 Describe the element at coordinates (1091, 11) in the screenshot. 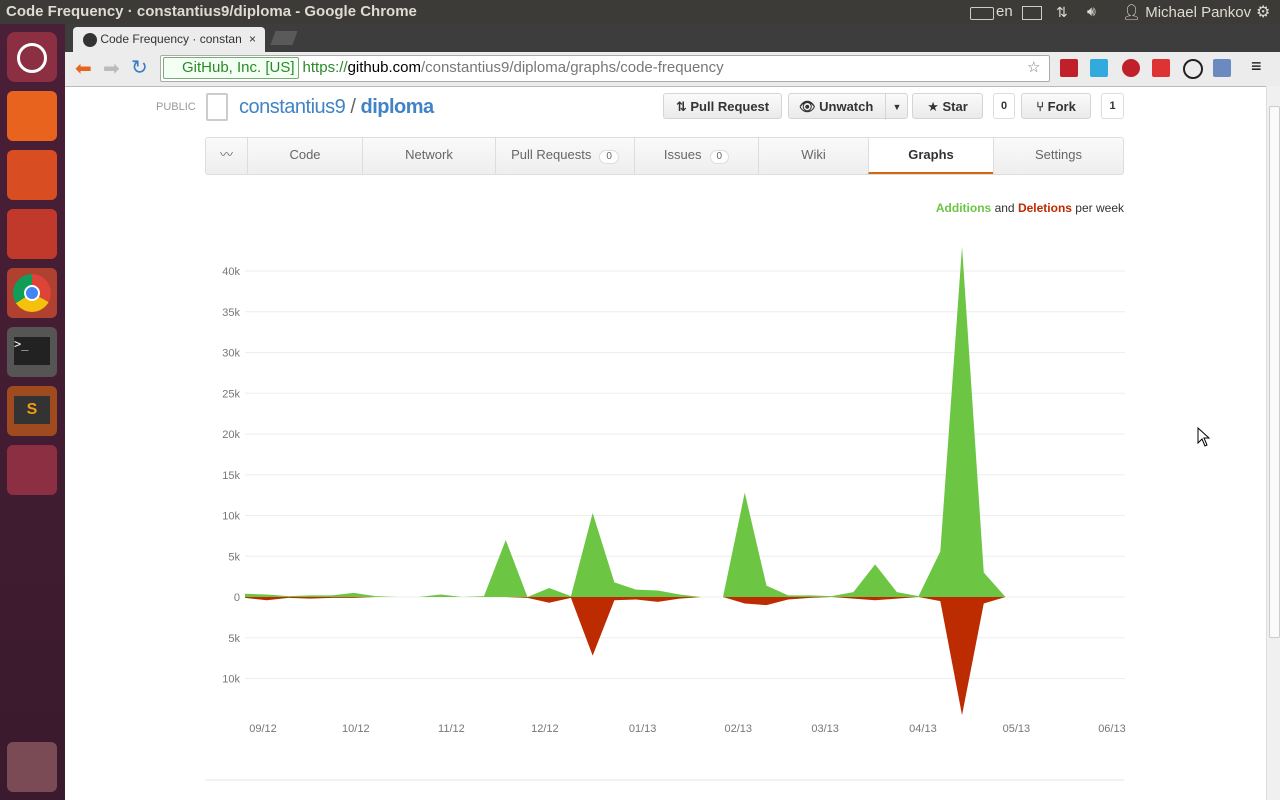

I see `sound-icon: 🔊︎` at that location.